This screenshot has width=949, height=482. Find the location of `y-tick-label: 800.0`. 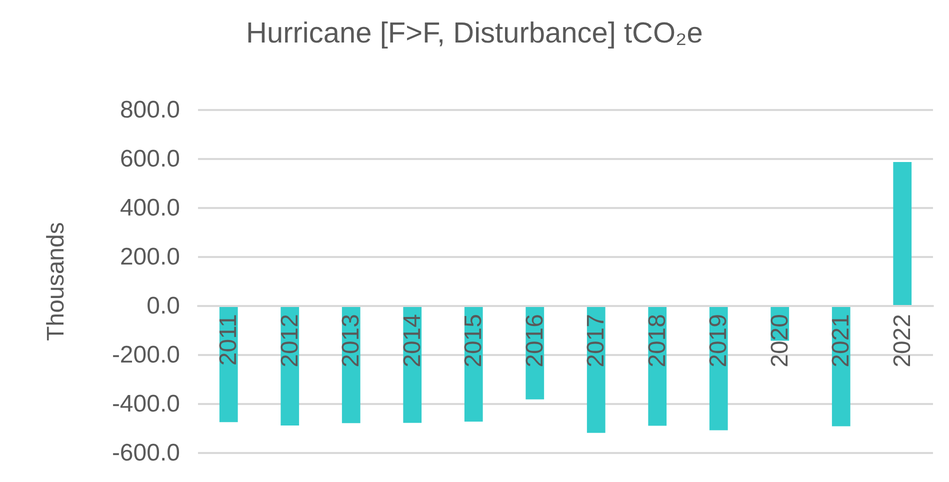

y-tick-label: 800.0 is located at coordinates (150, 110).